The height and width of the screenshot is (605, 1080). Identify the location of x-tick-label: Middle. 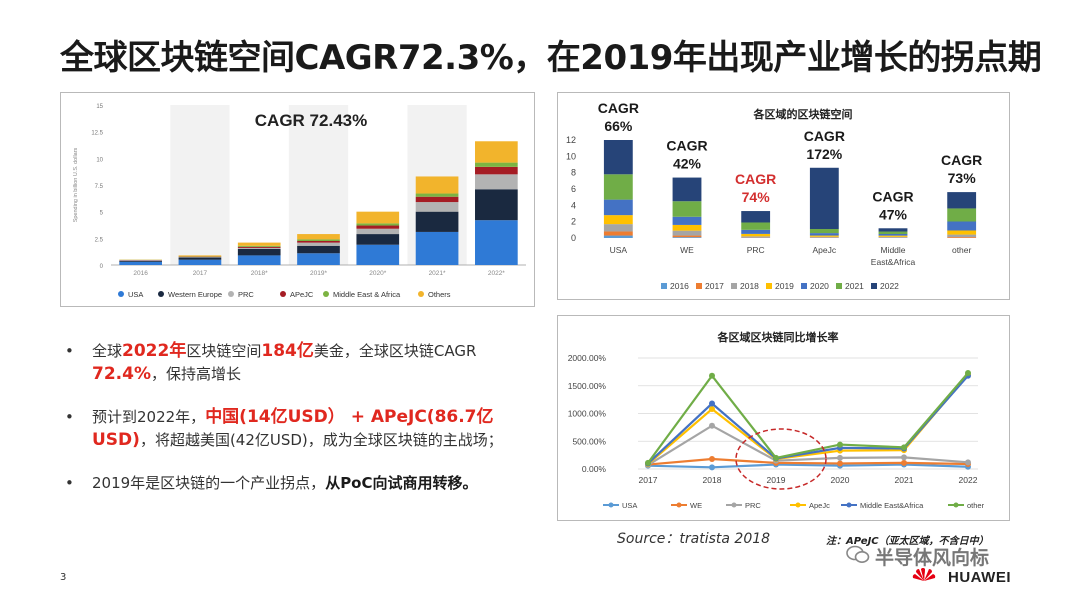
(892, 250).